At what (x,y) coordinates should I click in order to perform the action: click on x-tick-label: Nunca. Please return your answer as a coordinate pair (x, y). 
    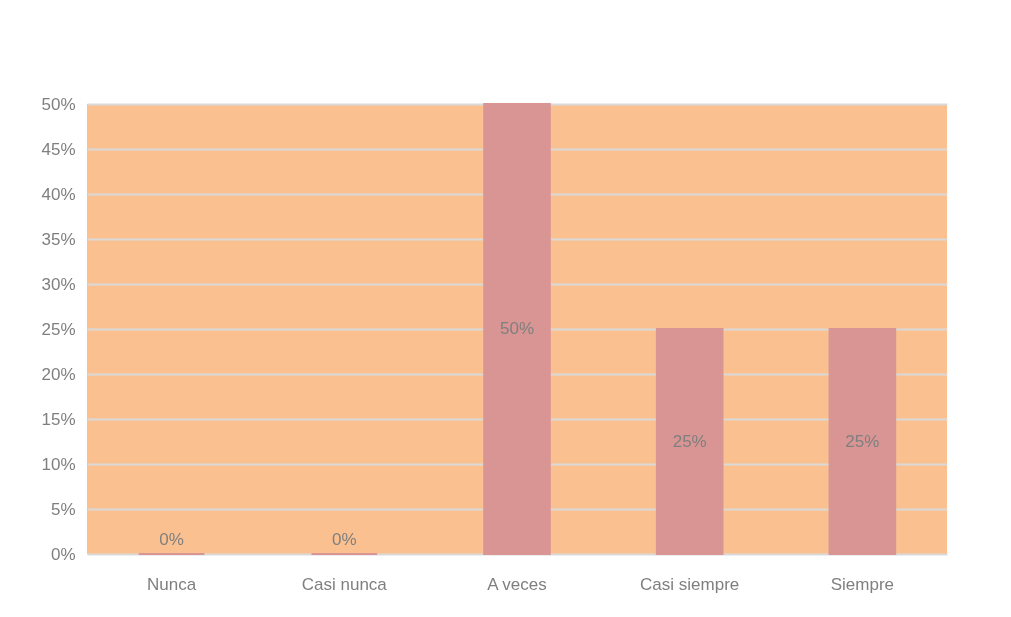
    Looking at the image, I should click on (172, 584).